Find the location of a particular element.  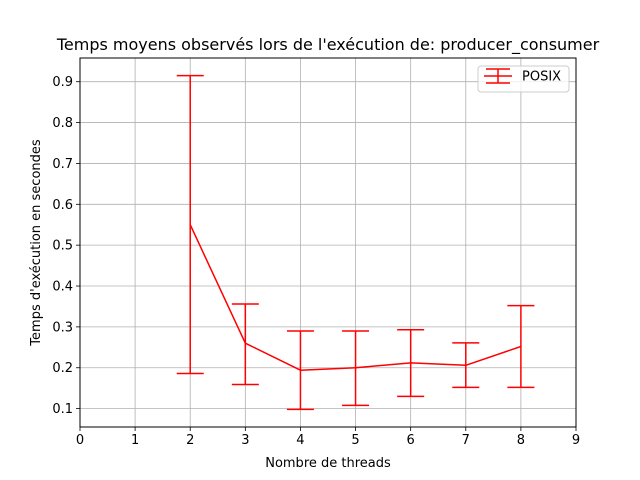

x-tick-label: 0 is located at coordinates (80, 440).